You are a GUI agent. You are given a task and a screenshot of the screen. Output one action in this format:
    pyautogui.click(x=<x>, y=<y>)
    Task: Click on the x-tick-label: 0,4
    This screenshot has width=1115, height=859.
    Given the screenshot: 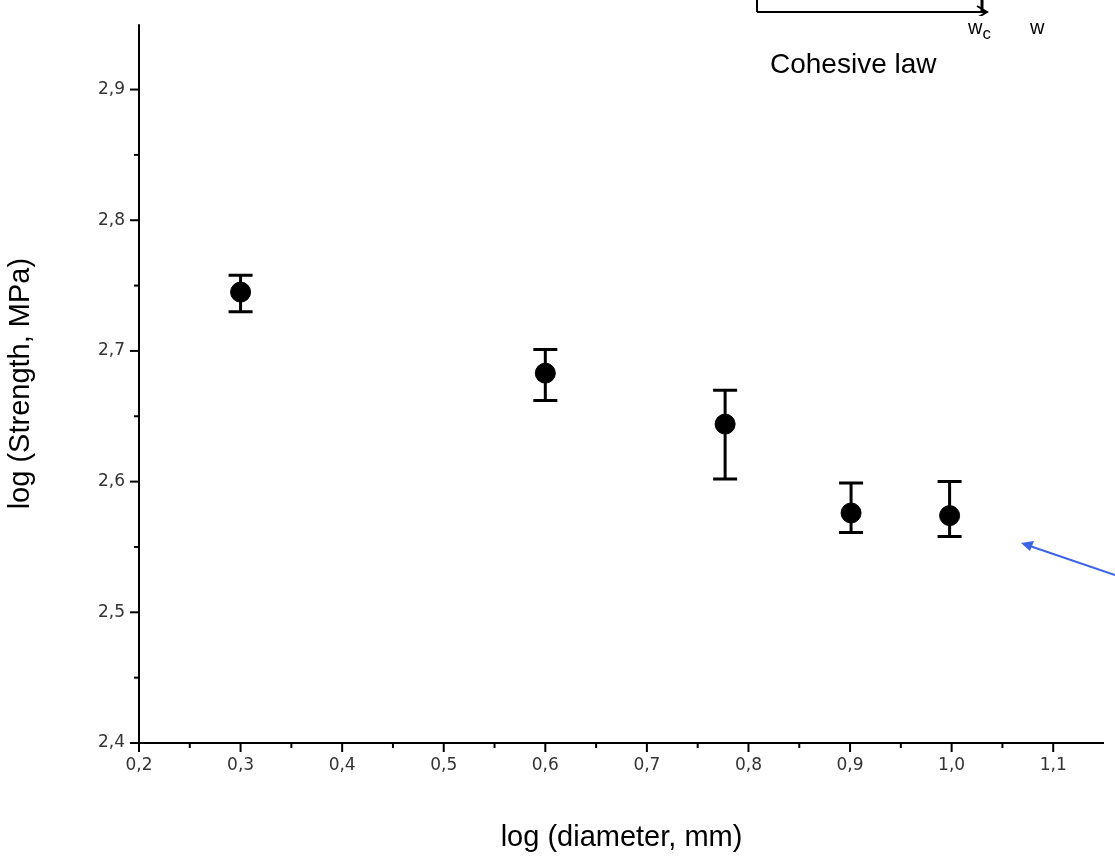 What is the action you would take?
    pyautogui.click(x=342, y=763)
    